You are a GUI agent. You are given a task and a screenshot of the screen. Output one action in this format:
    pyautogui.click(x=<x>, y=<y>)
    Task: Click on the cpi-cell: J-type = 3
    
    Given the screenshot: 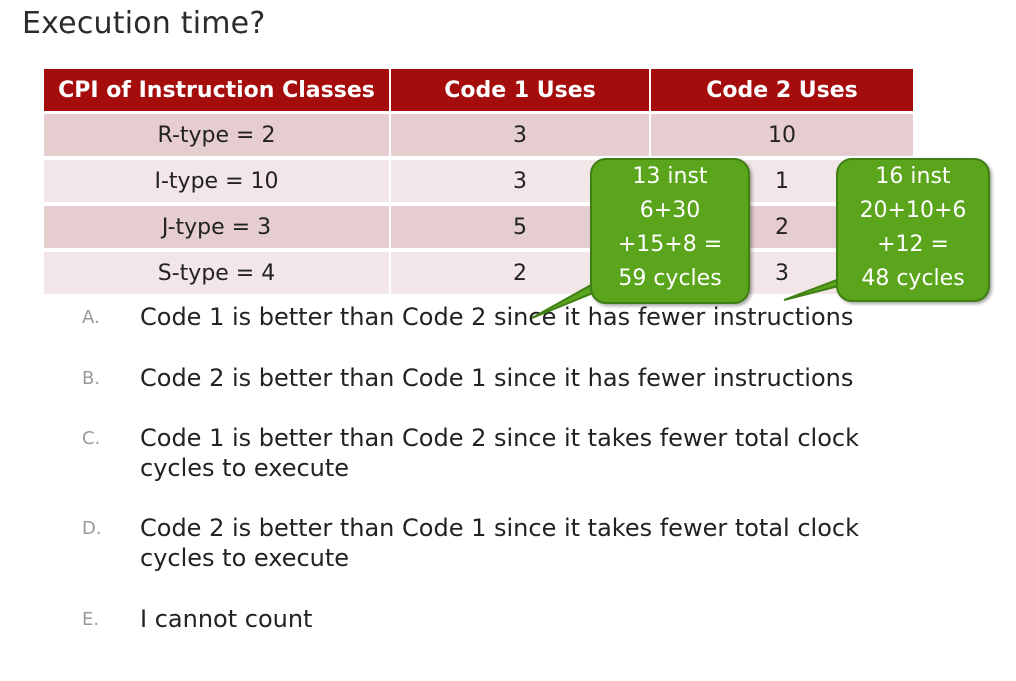 What is the action you would take?
    pyautogui.click(x=217, y=228)
    